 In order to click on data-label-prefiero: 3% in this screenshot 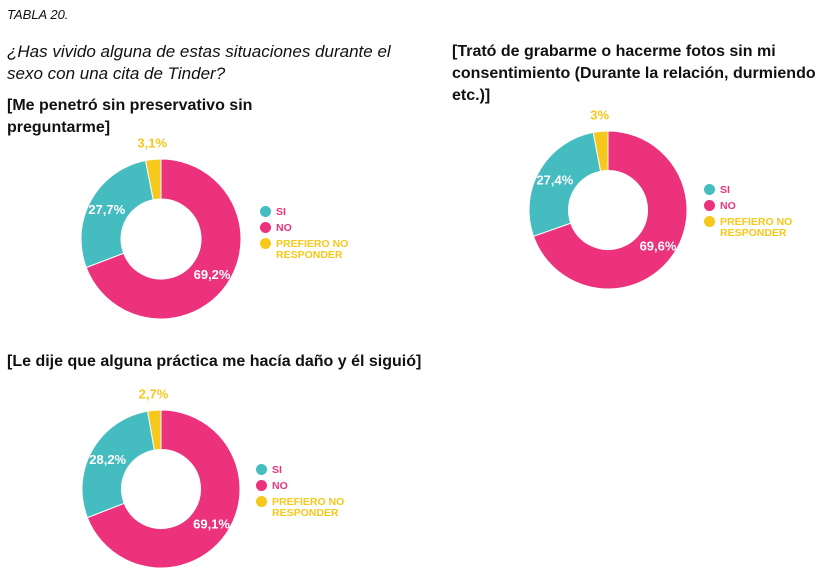, I will do `click(599, 114)`.